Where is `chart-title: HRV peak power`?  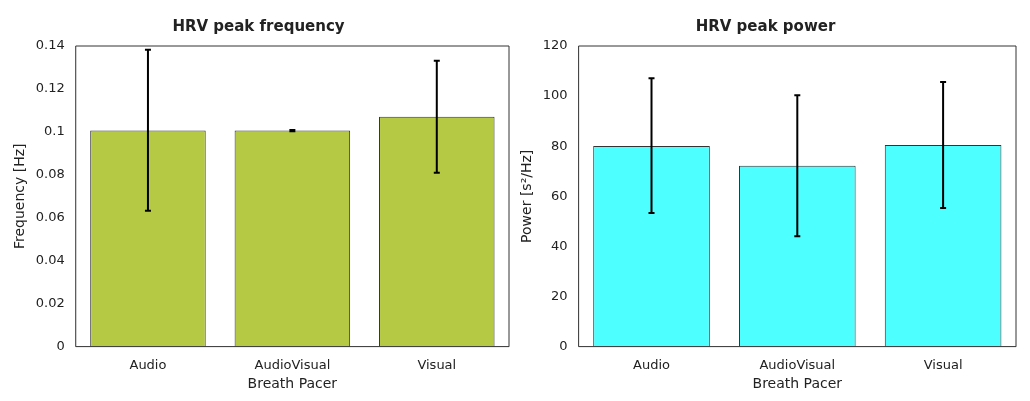
chart-title: HRV peak power is located at coordinates (765, 25).